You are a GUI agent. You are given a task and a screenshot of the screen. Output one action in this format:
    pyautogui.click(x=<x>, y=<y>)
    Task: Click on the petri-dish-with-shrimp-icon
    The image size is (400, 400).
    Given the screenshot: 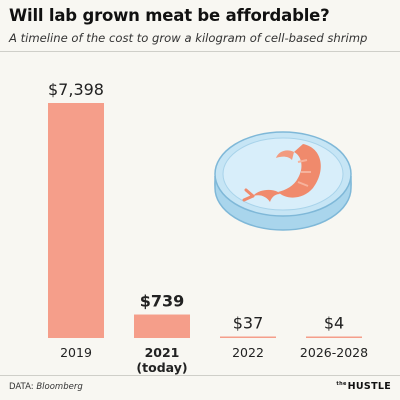 What is the action you would take?
    pyautogui.click(x=283, y=181)
    